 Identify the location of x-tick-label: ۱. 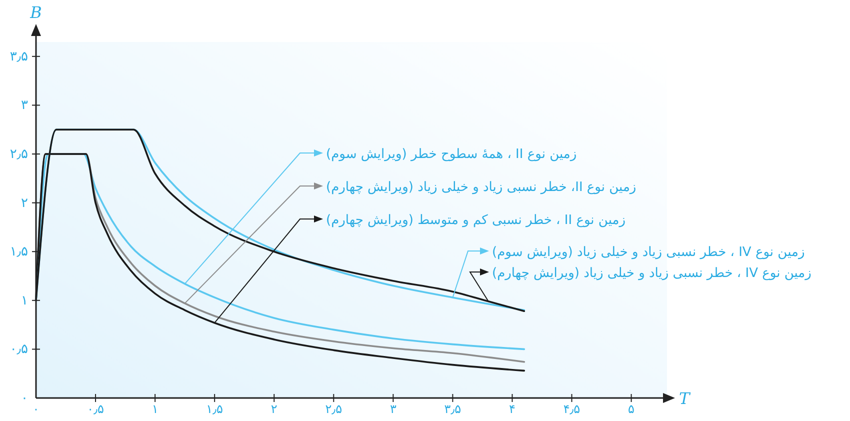
(155, 409).